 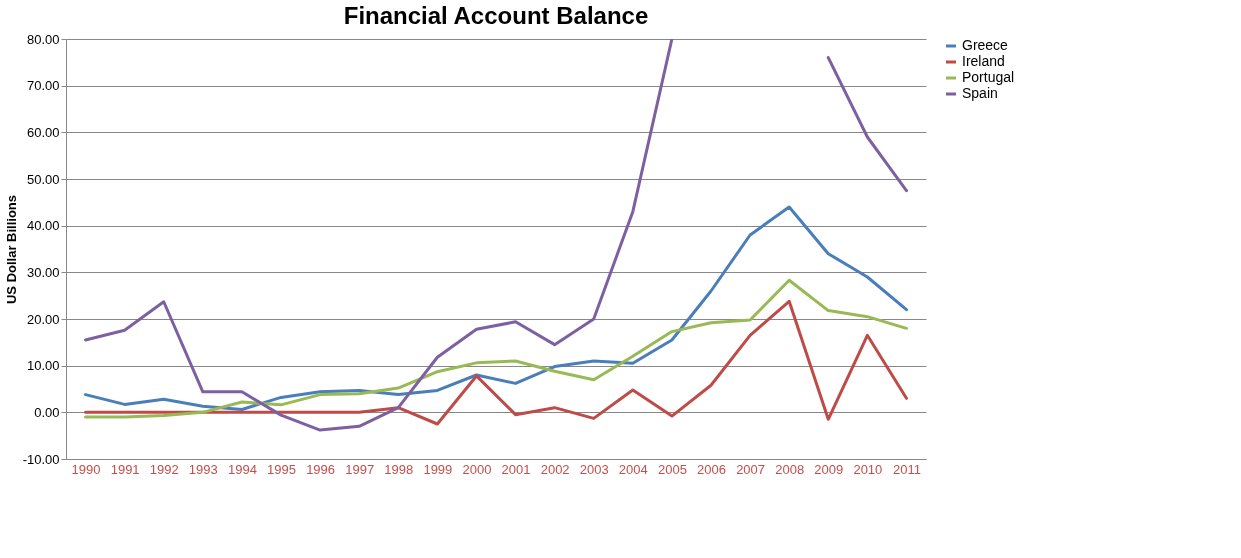 What do you see at coordinates (43, 179) in the screenshot?
I see `y-tick-label: 50.00` at bounding box center [43, 179].